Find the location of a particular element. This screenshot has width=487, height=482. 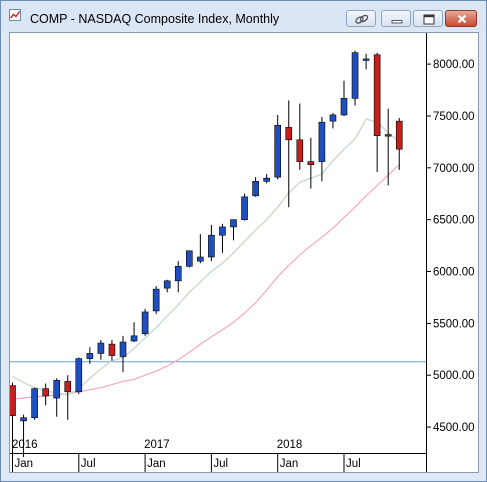

y-tick-label: 5000.00 is located at coordinates (454, 376).